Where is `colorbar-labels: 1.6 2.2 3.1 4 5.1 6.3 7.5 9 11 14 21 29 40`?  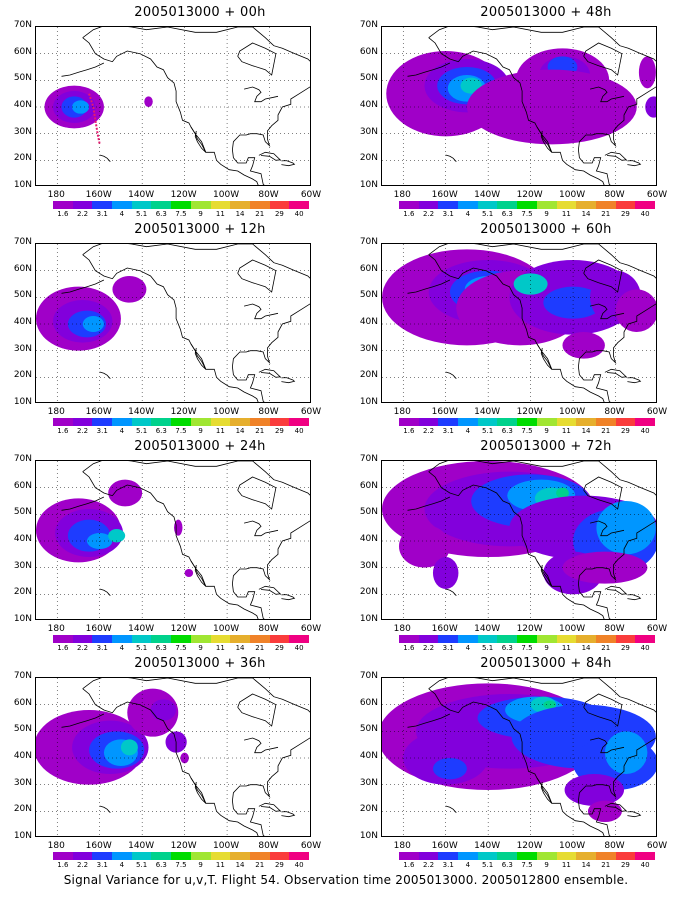 colorbar-labels: 1.6 2.2 3.1 4 5.1 6.3 7.5 9 11 14 21 29 40 is located at coordinates (527, 214).